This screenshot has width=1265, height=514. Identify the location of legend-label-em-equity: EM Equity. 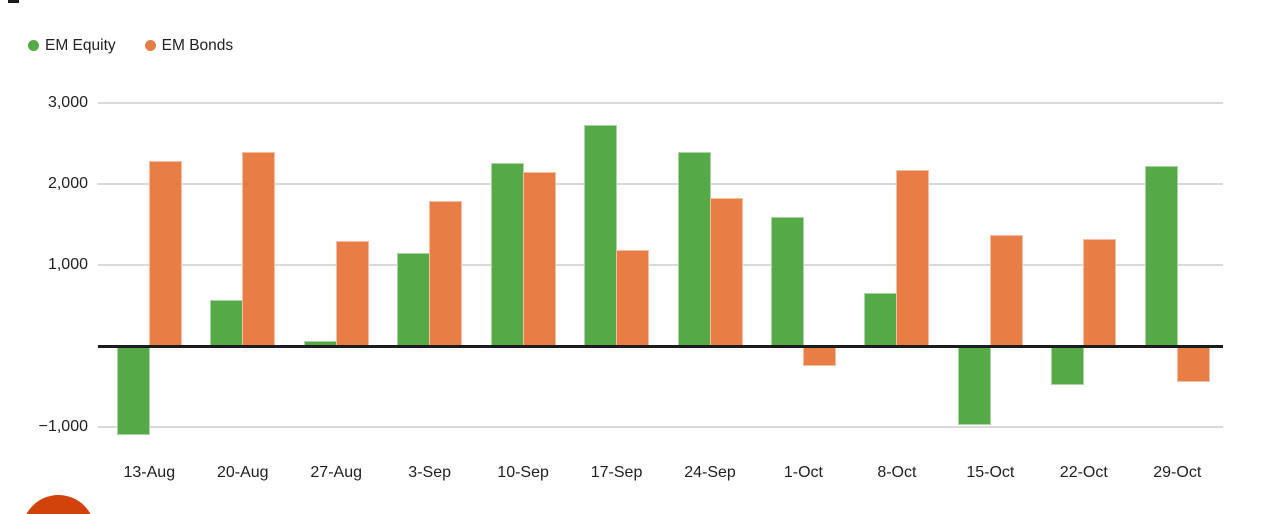
(80, 45).